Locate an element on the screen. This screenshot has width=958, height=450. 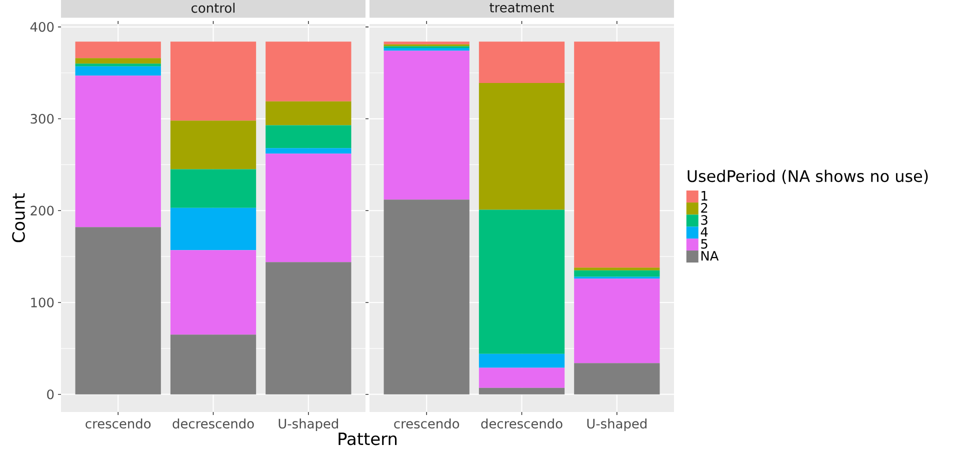
legend-label: 5 is located at coordinates (704, 244).